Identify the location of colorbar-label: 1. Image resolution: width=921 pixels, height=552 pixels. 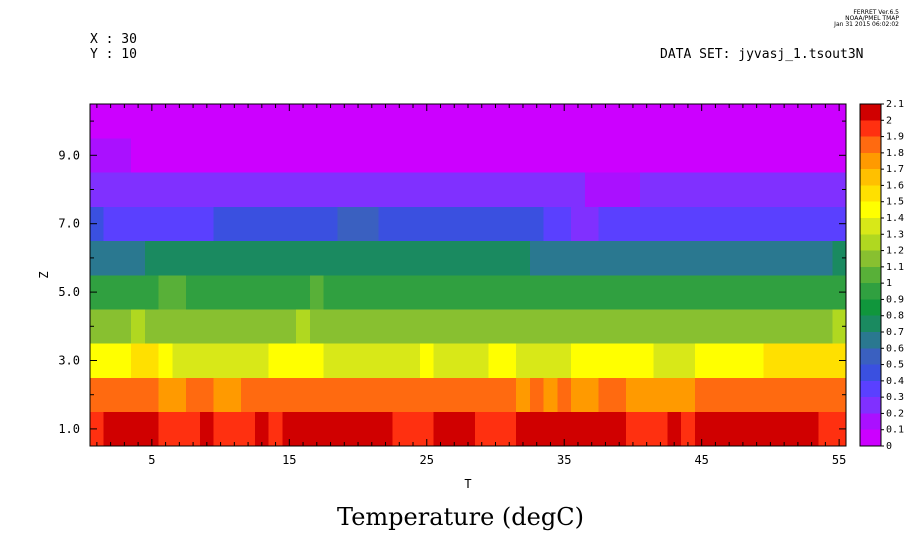
(889, 283).